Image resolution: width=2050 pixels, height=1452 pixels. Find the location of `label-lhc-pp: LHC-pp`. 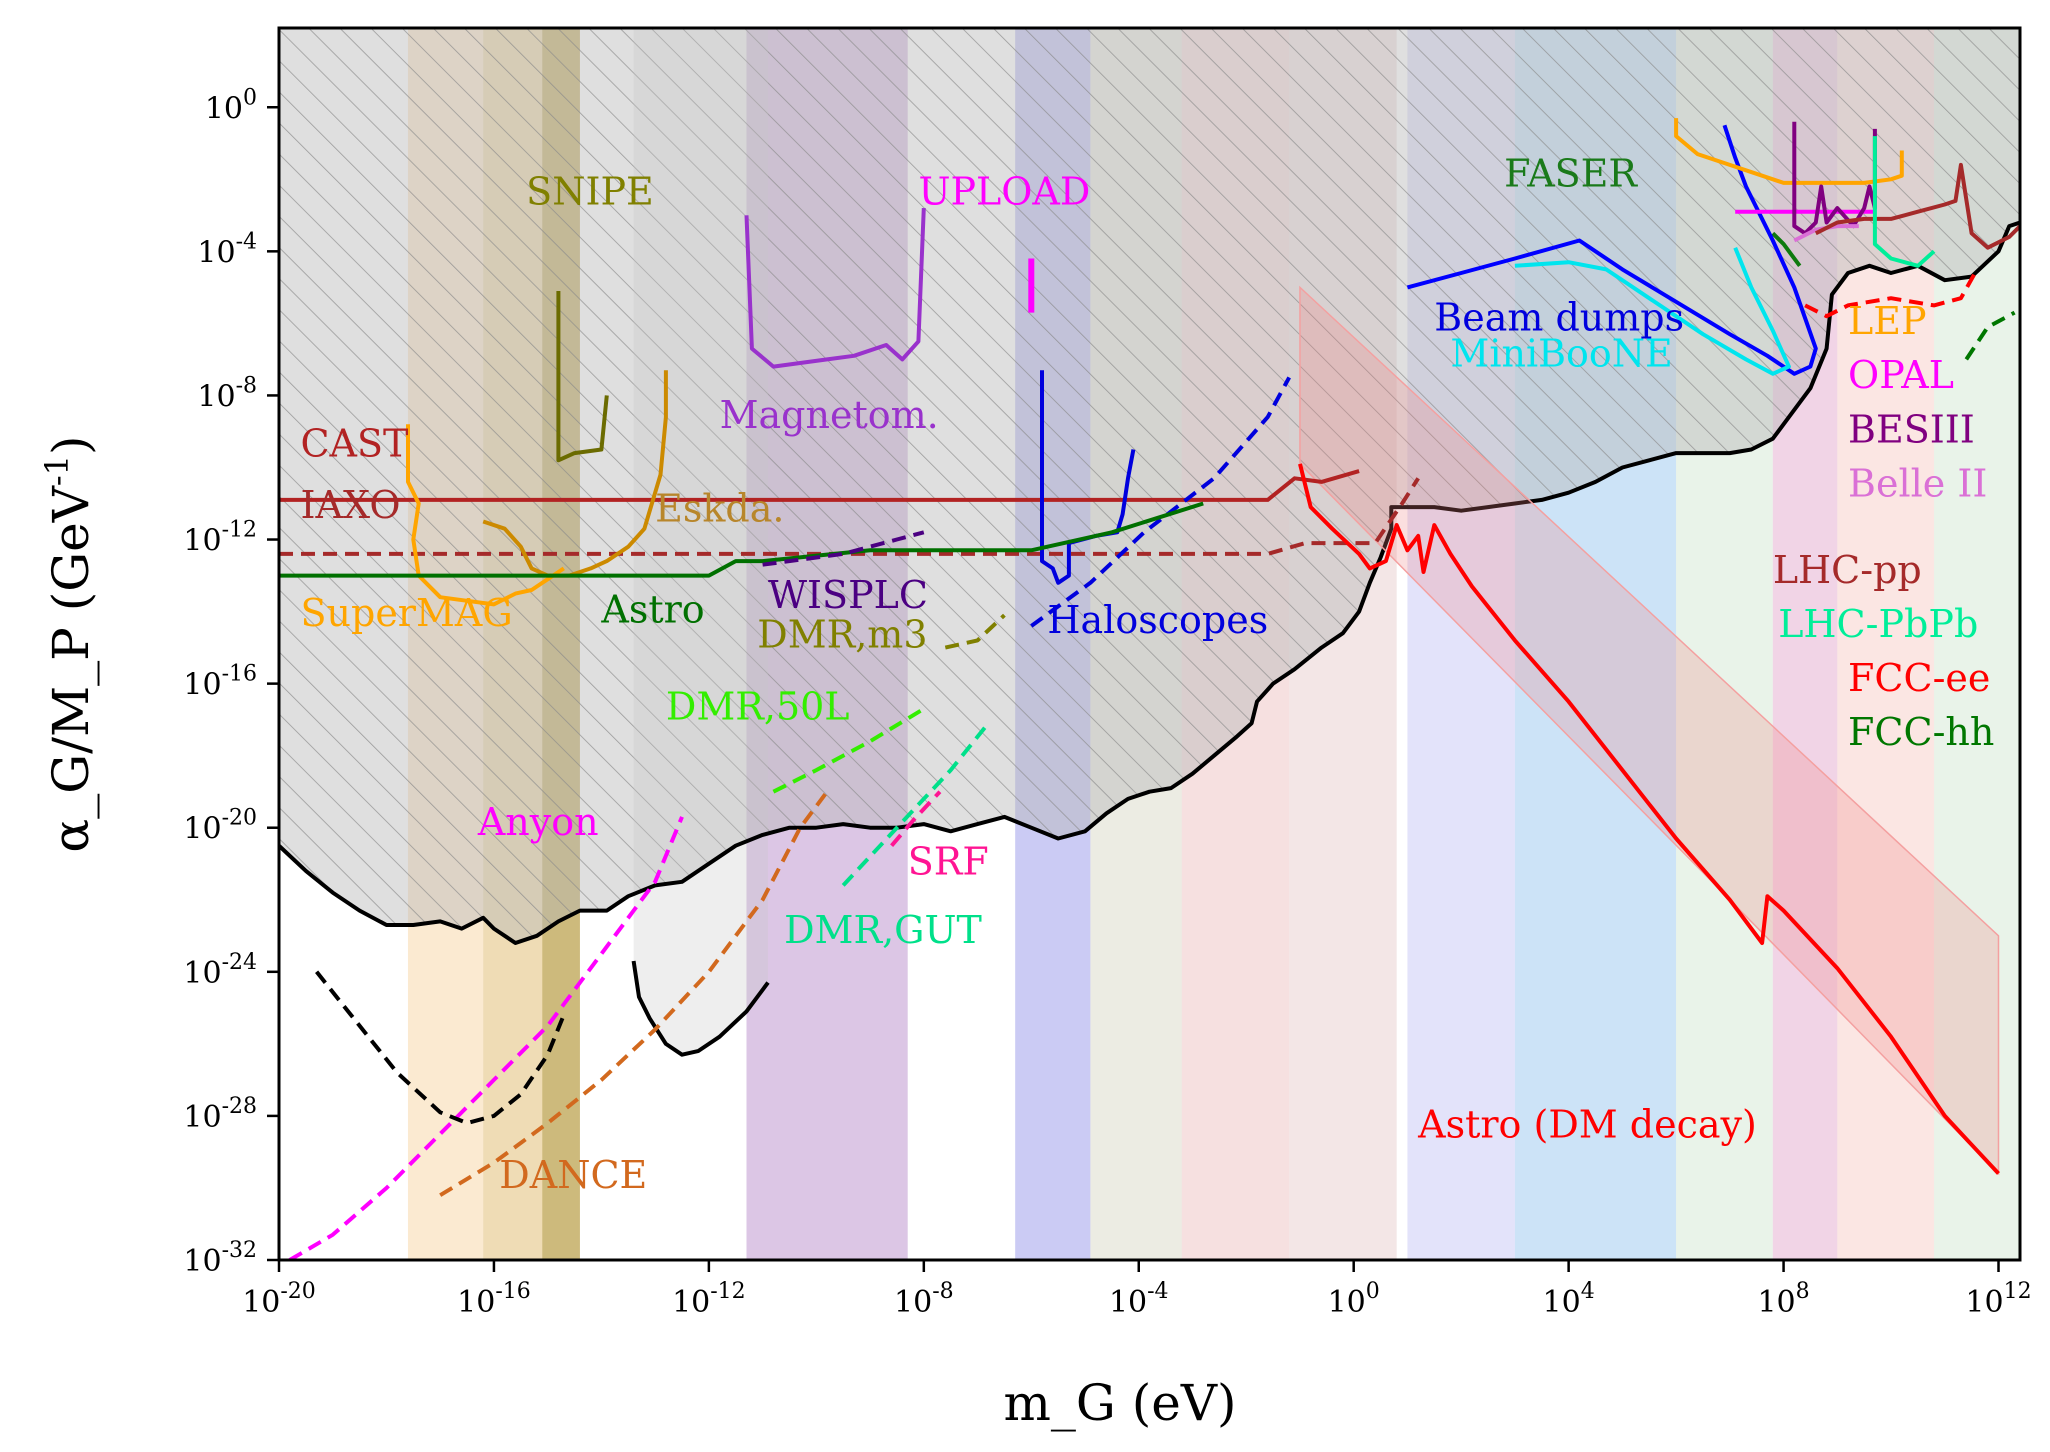

label-lhc-pp: LHC-pp is located at coordinates (1847, 570).